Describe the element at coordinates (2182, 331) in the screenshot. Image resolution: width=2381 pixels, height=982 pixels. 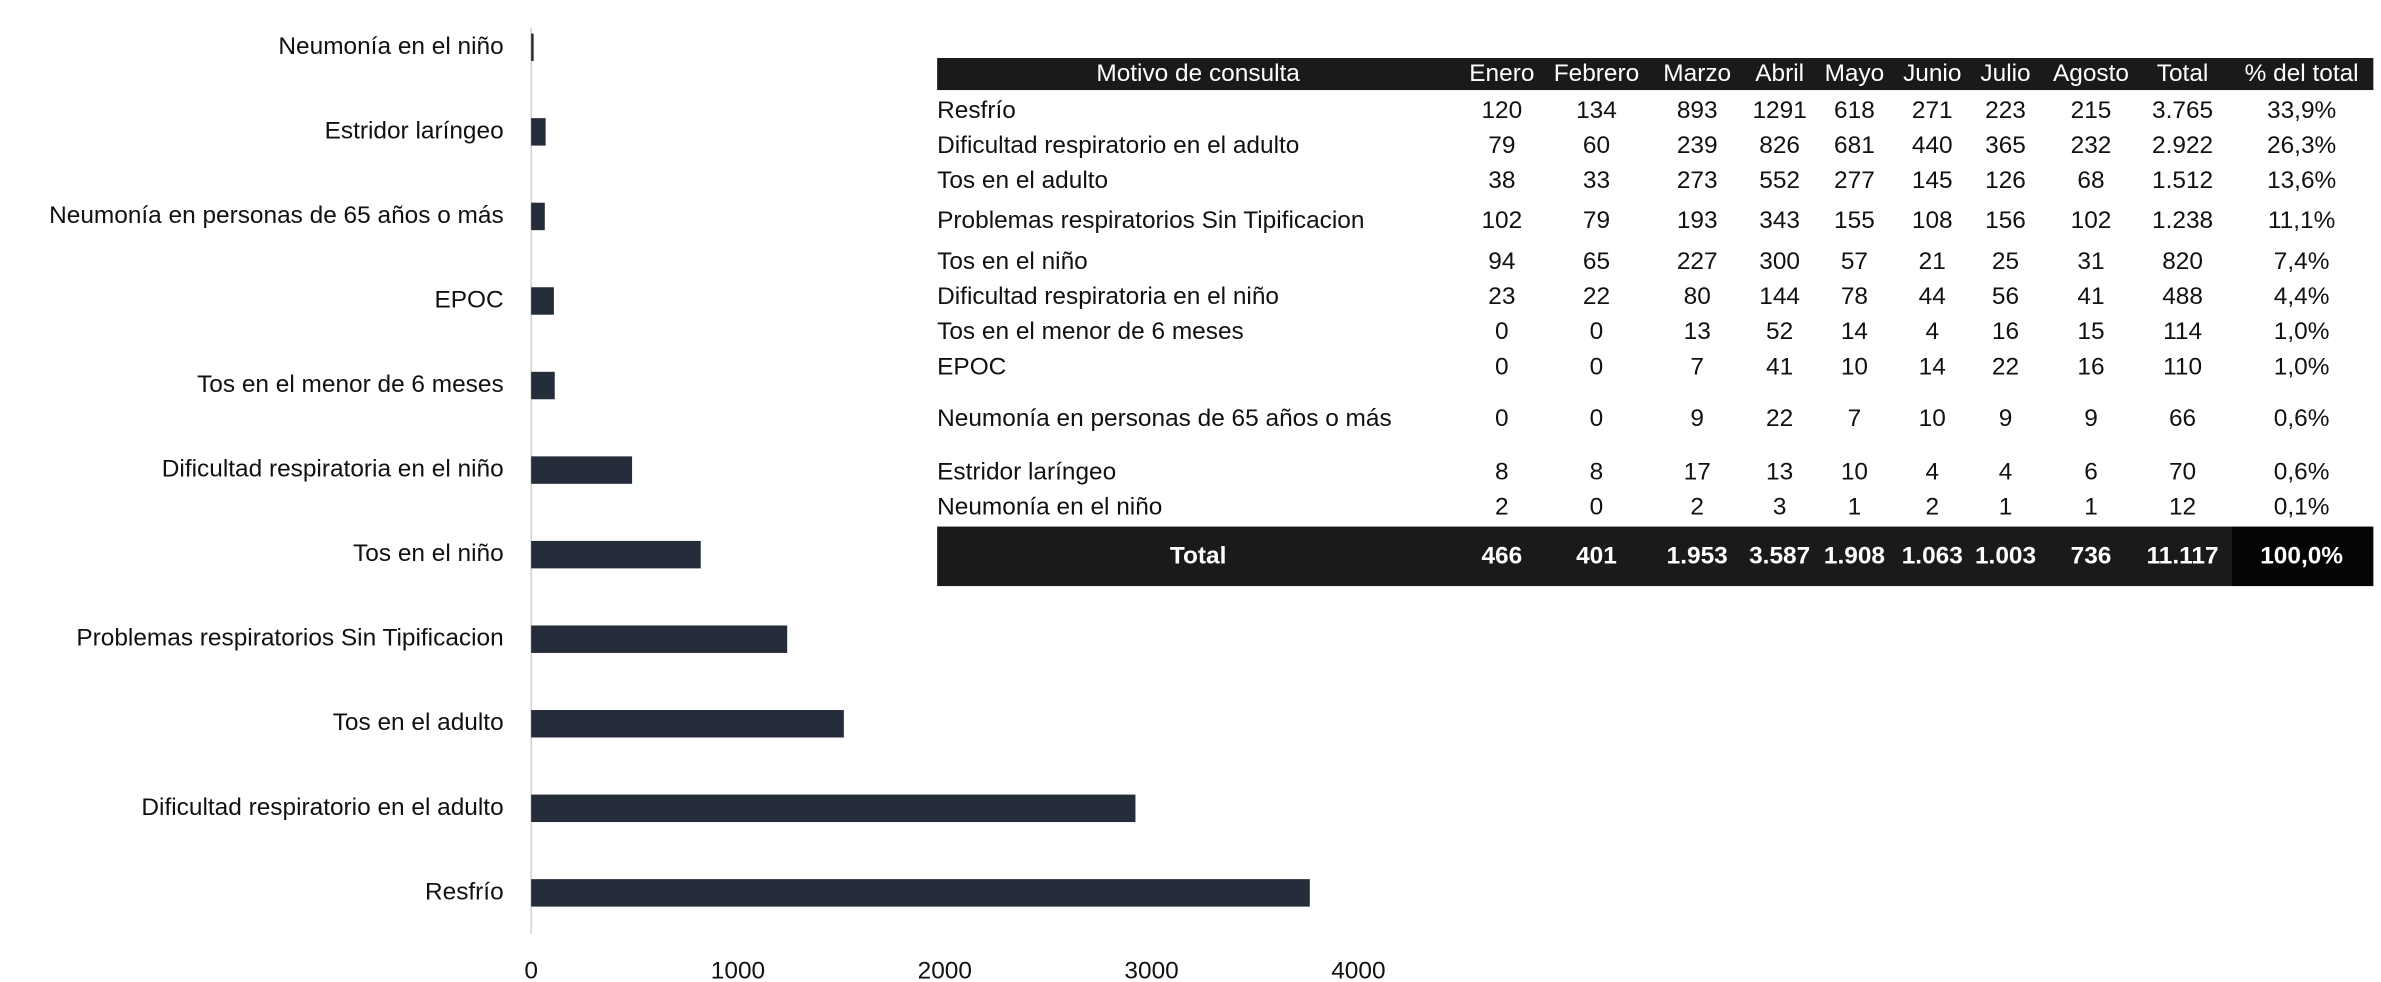
I see `table-cell: 114` at that location.